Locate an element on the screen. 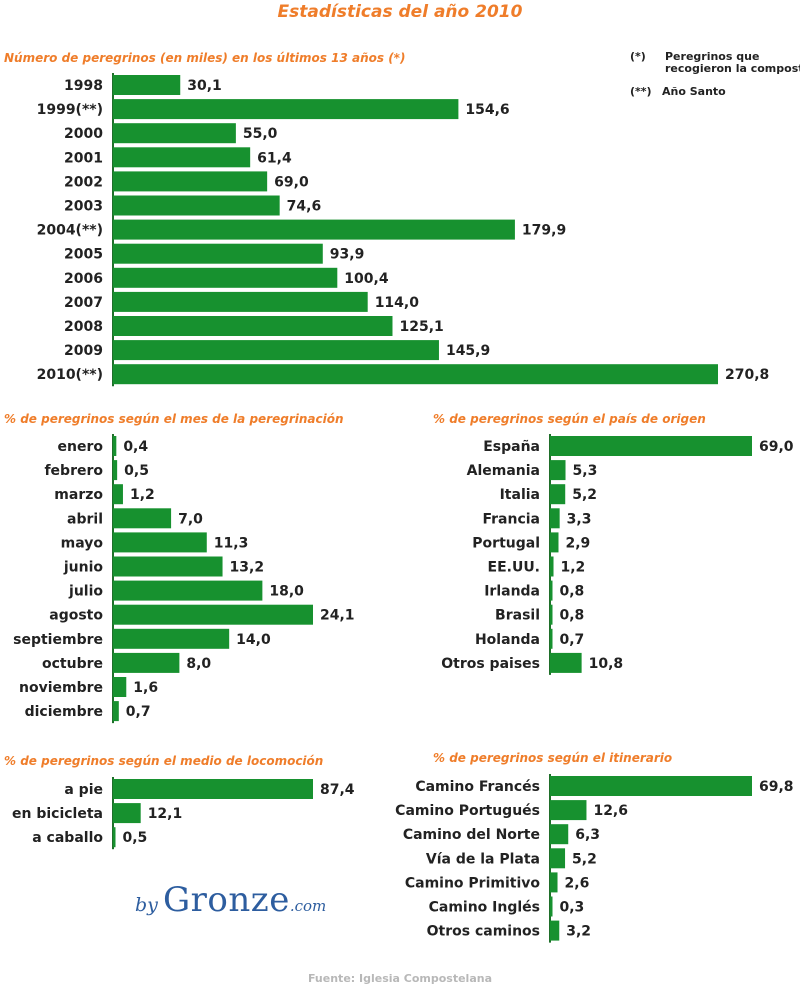 This screenshot has height=988, width=800. page-title: Estadísticas del año 2010 is located at coordinates (400, 12).